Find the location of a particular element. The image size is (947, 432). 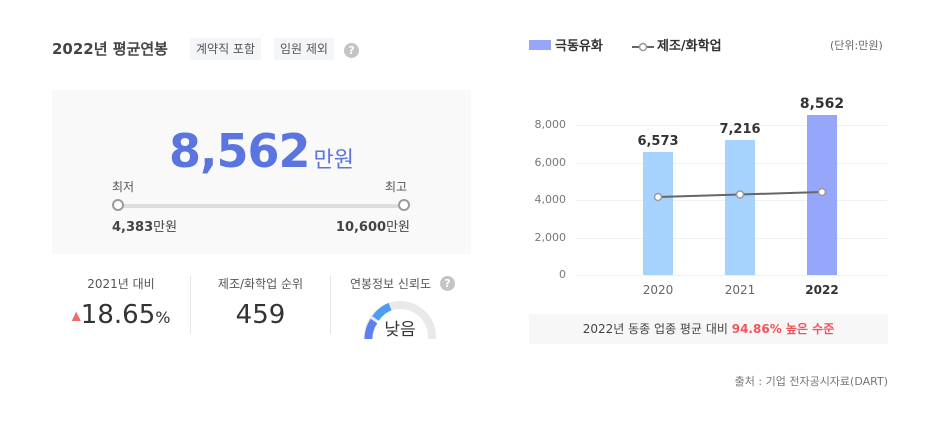

bar-label-2021: 7,216 is located at coordinates (740, 129).